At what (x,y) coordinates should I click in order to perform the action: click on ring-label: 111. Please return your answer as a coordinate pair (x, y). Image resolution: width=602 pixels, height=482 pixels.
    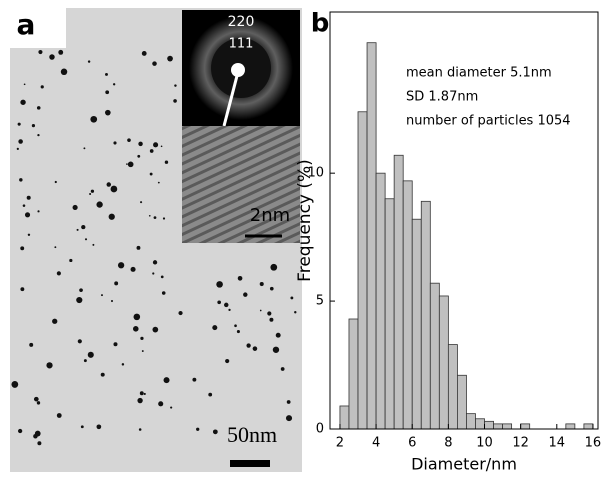
    Looking at the image, I should click on (241, 44).